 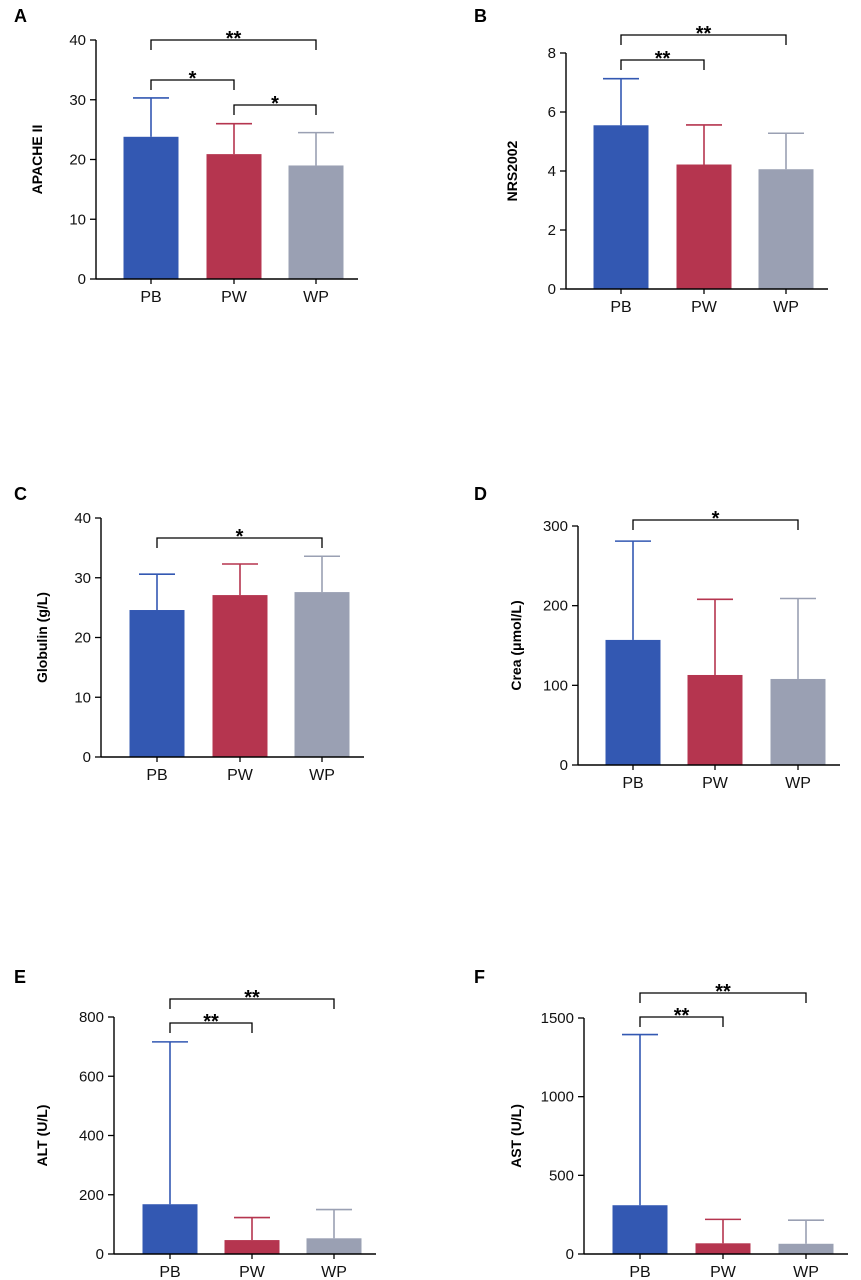 I want to click on y-tick-label-d-300: 300, so click(x=555, y=526).